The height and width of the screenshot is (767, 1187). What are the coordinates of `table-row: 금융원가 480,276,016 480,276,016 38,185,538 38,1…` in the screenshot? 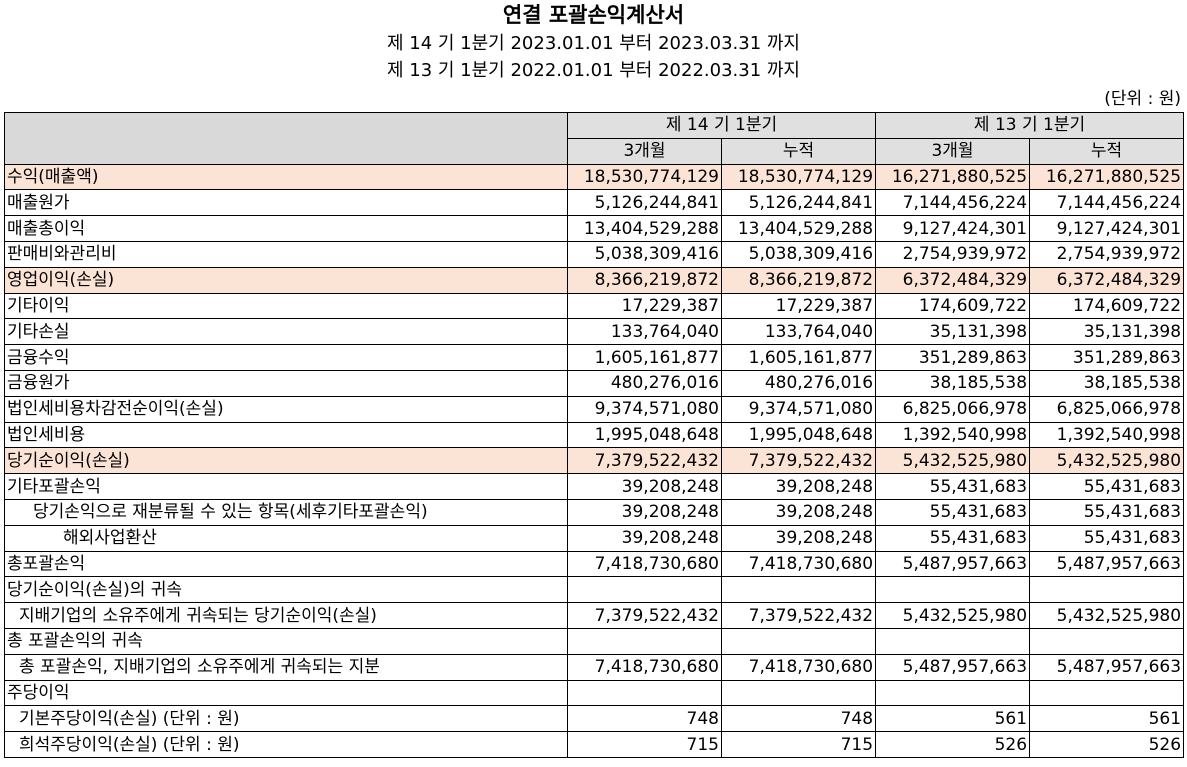 It's located at (594, 383).